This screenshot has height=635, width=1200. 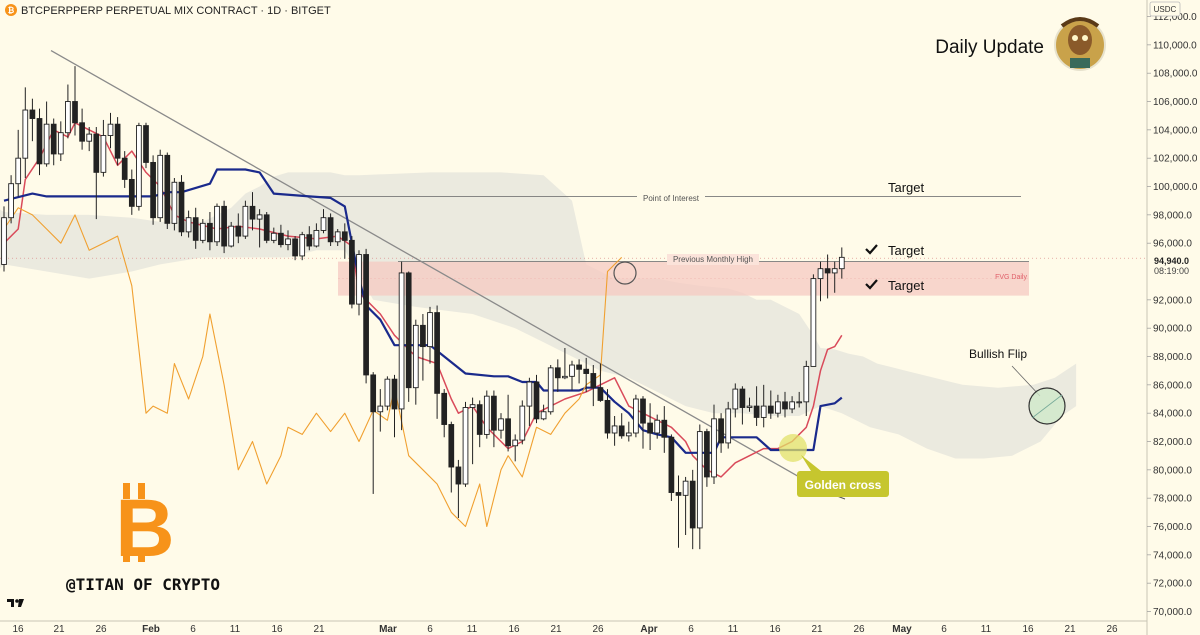 What do you see at coordinates (1165, 9) in the screenshot?
I see `currency-selector` at bounding box center [1165, 9].